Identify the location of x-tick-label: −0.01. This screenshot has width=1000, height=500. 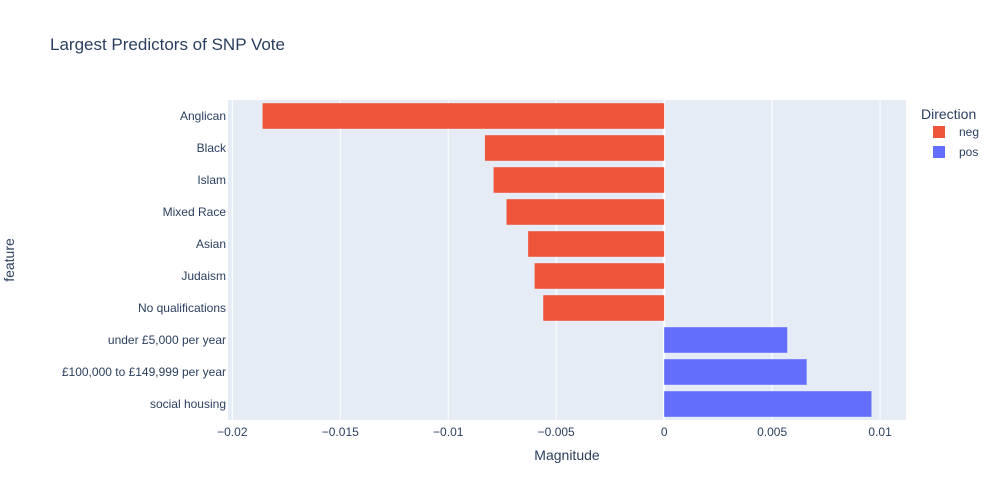
(448, 432).